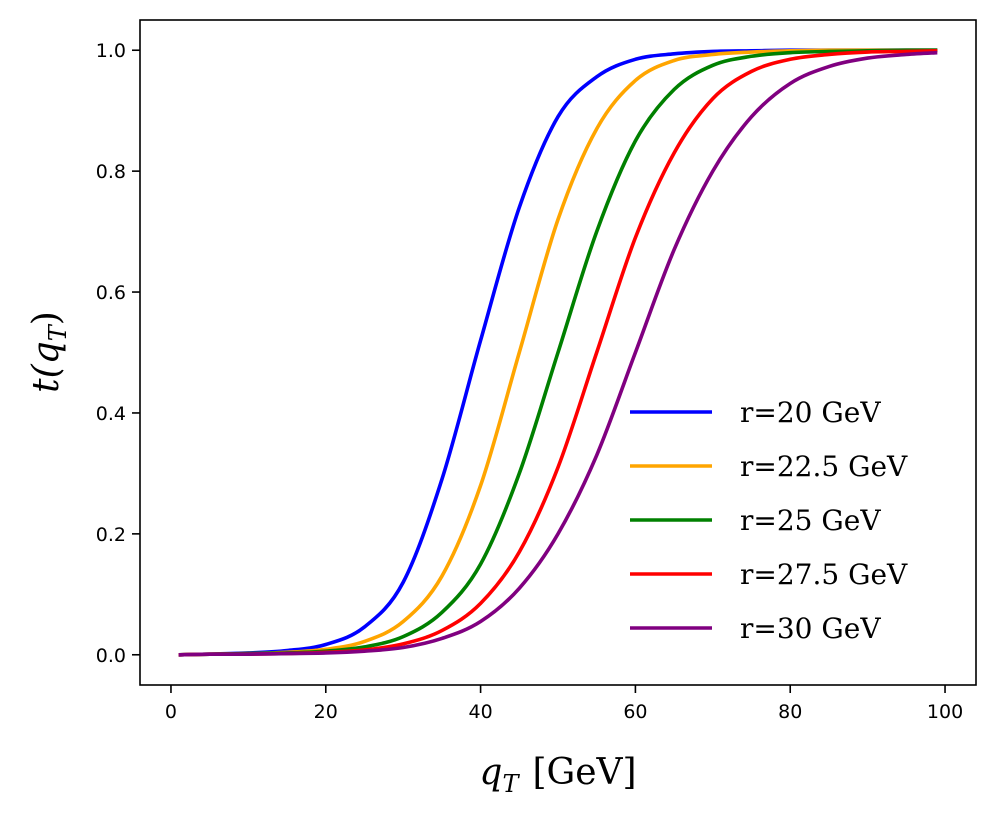 The image size is (997, 814). What do you see at coordinates (58, 332) in the screenshot?
I see `y-axis-label-sub: T` at bounding box center [58, 332].